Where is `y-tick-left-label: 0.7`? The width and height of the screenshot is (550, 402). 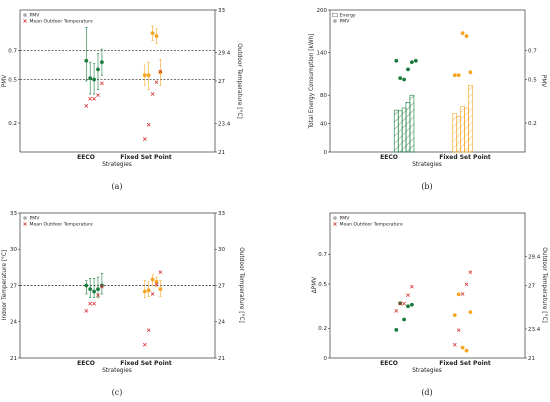
y-tick-left-label: 0.7 is located at coordinates (322, 255).